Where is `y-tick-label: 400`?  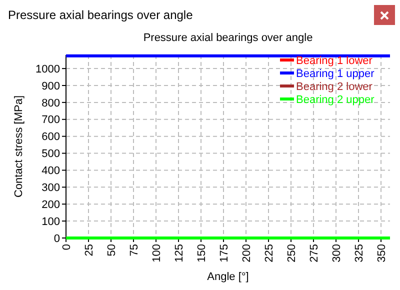
y-tick-label: 400 is located at coordinates (51, 171).